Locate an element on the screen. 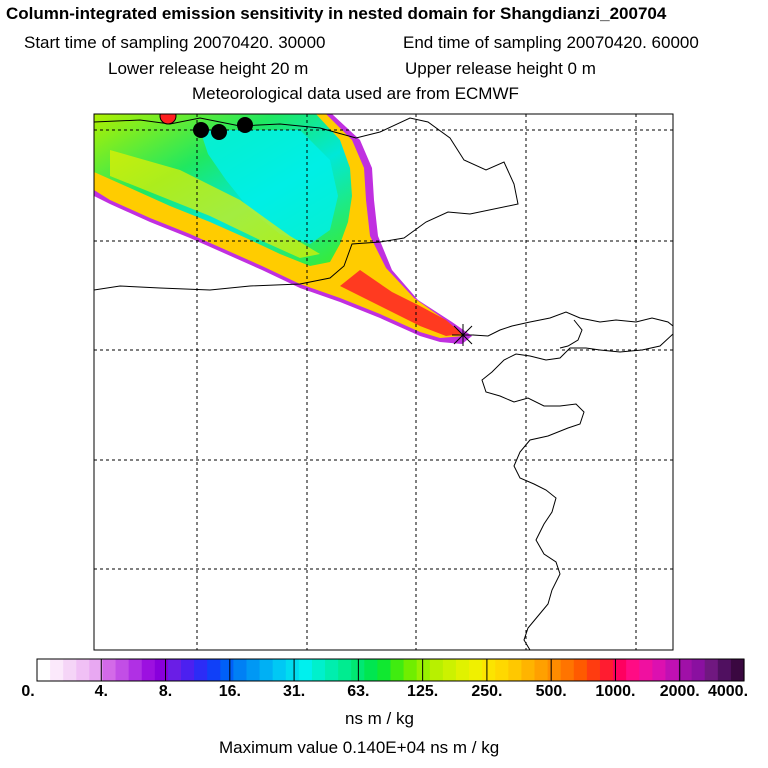 The height and width of the screenshot is (768, 768). colorbar-tick-label: 16. is located at coordinates (229, 691).